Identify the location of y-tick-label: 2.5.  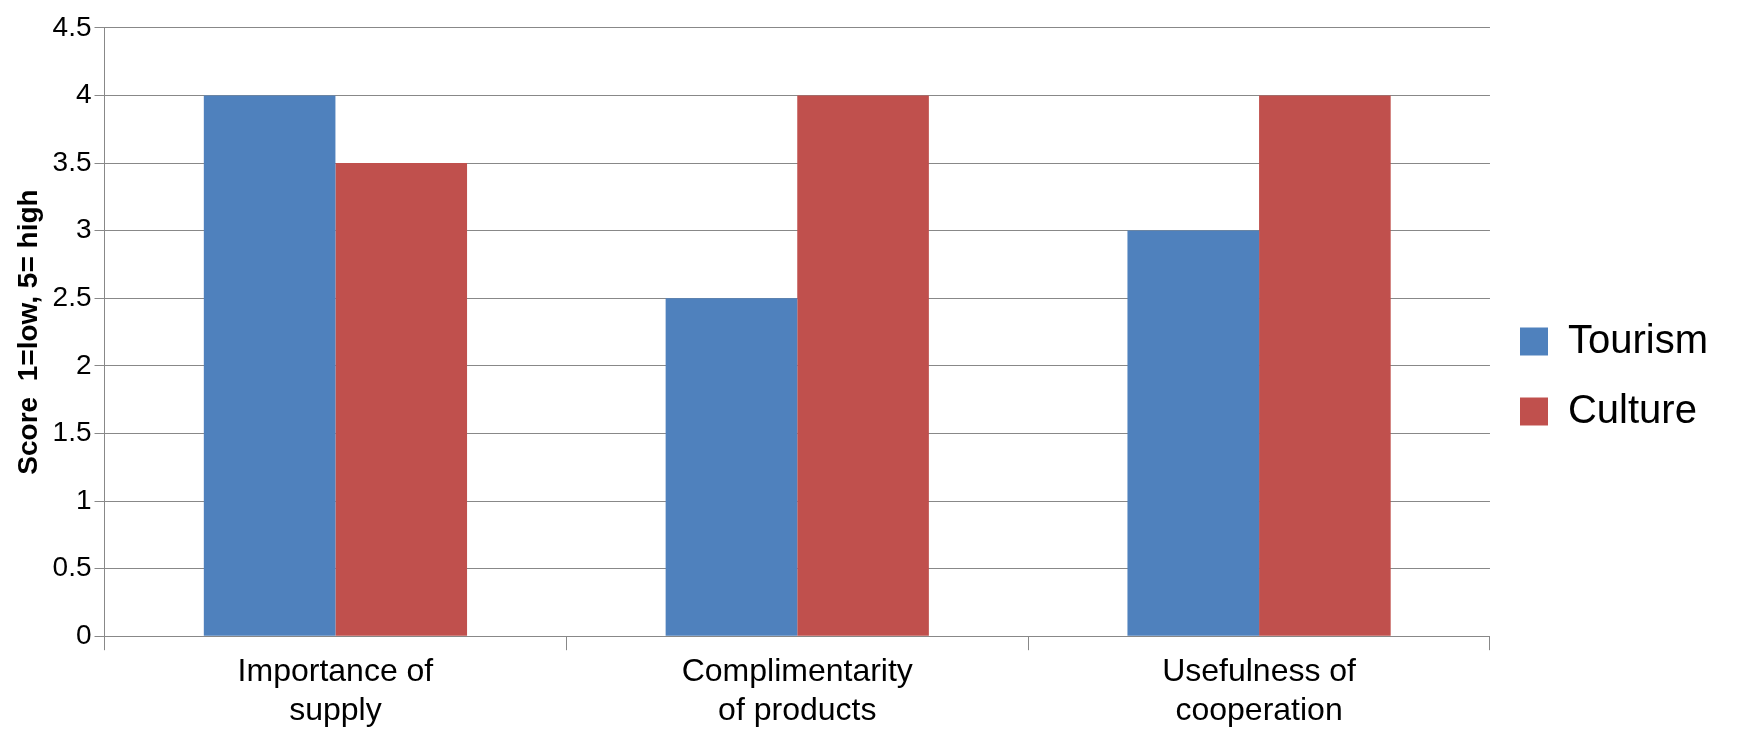
(72, 296).